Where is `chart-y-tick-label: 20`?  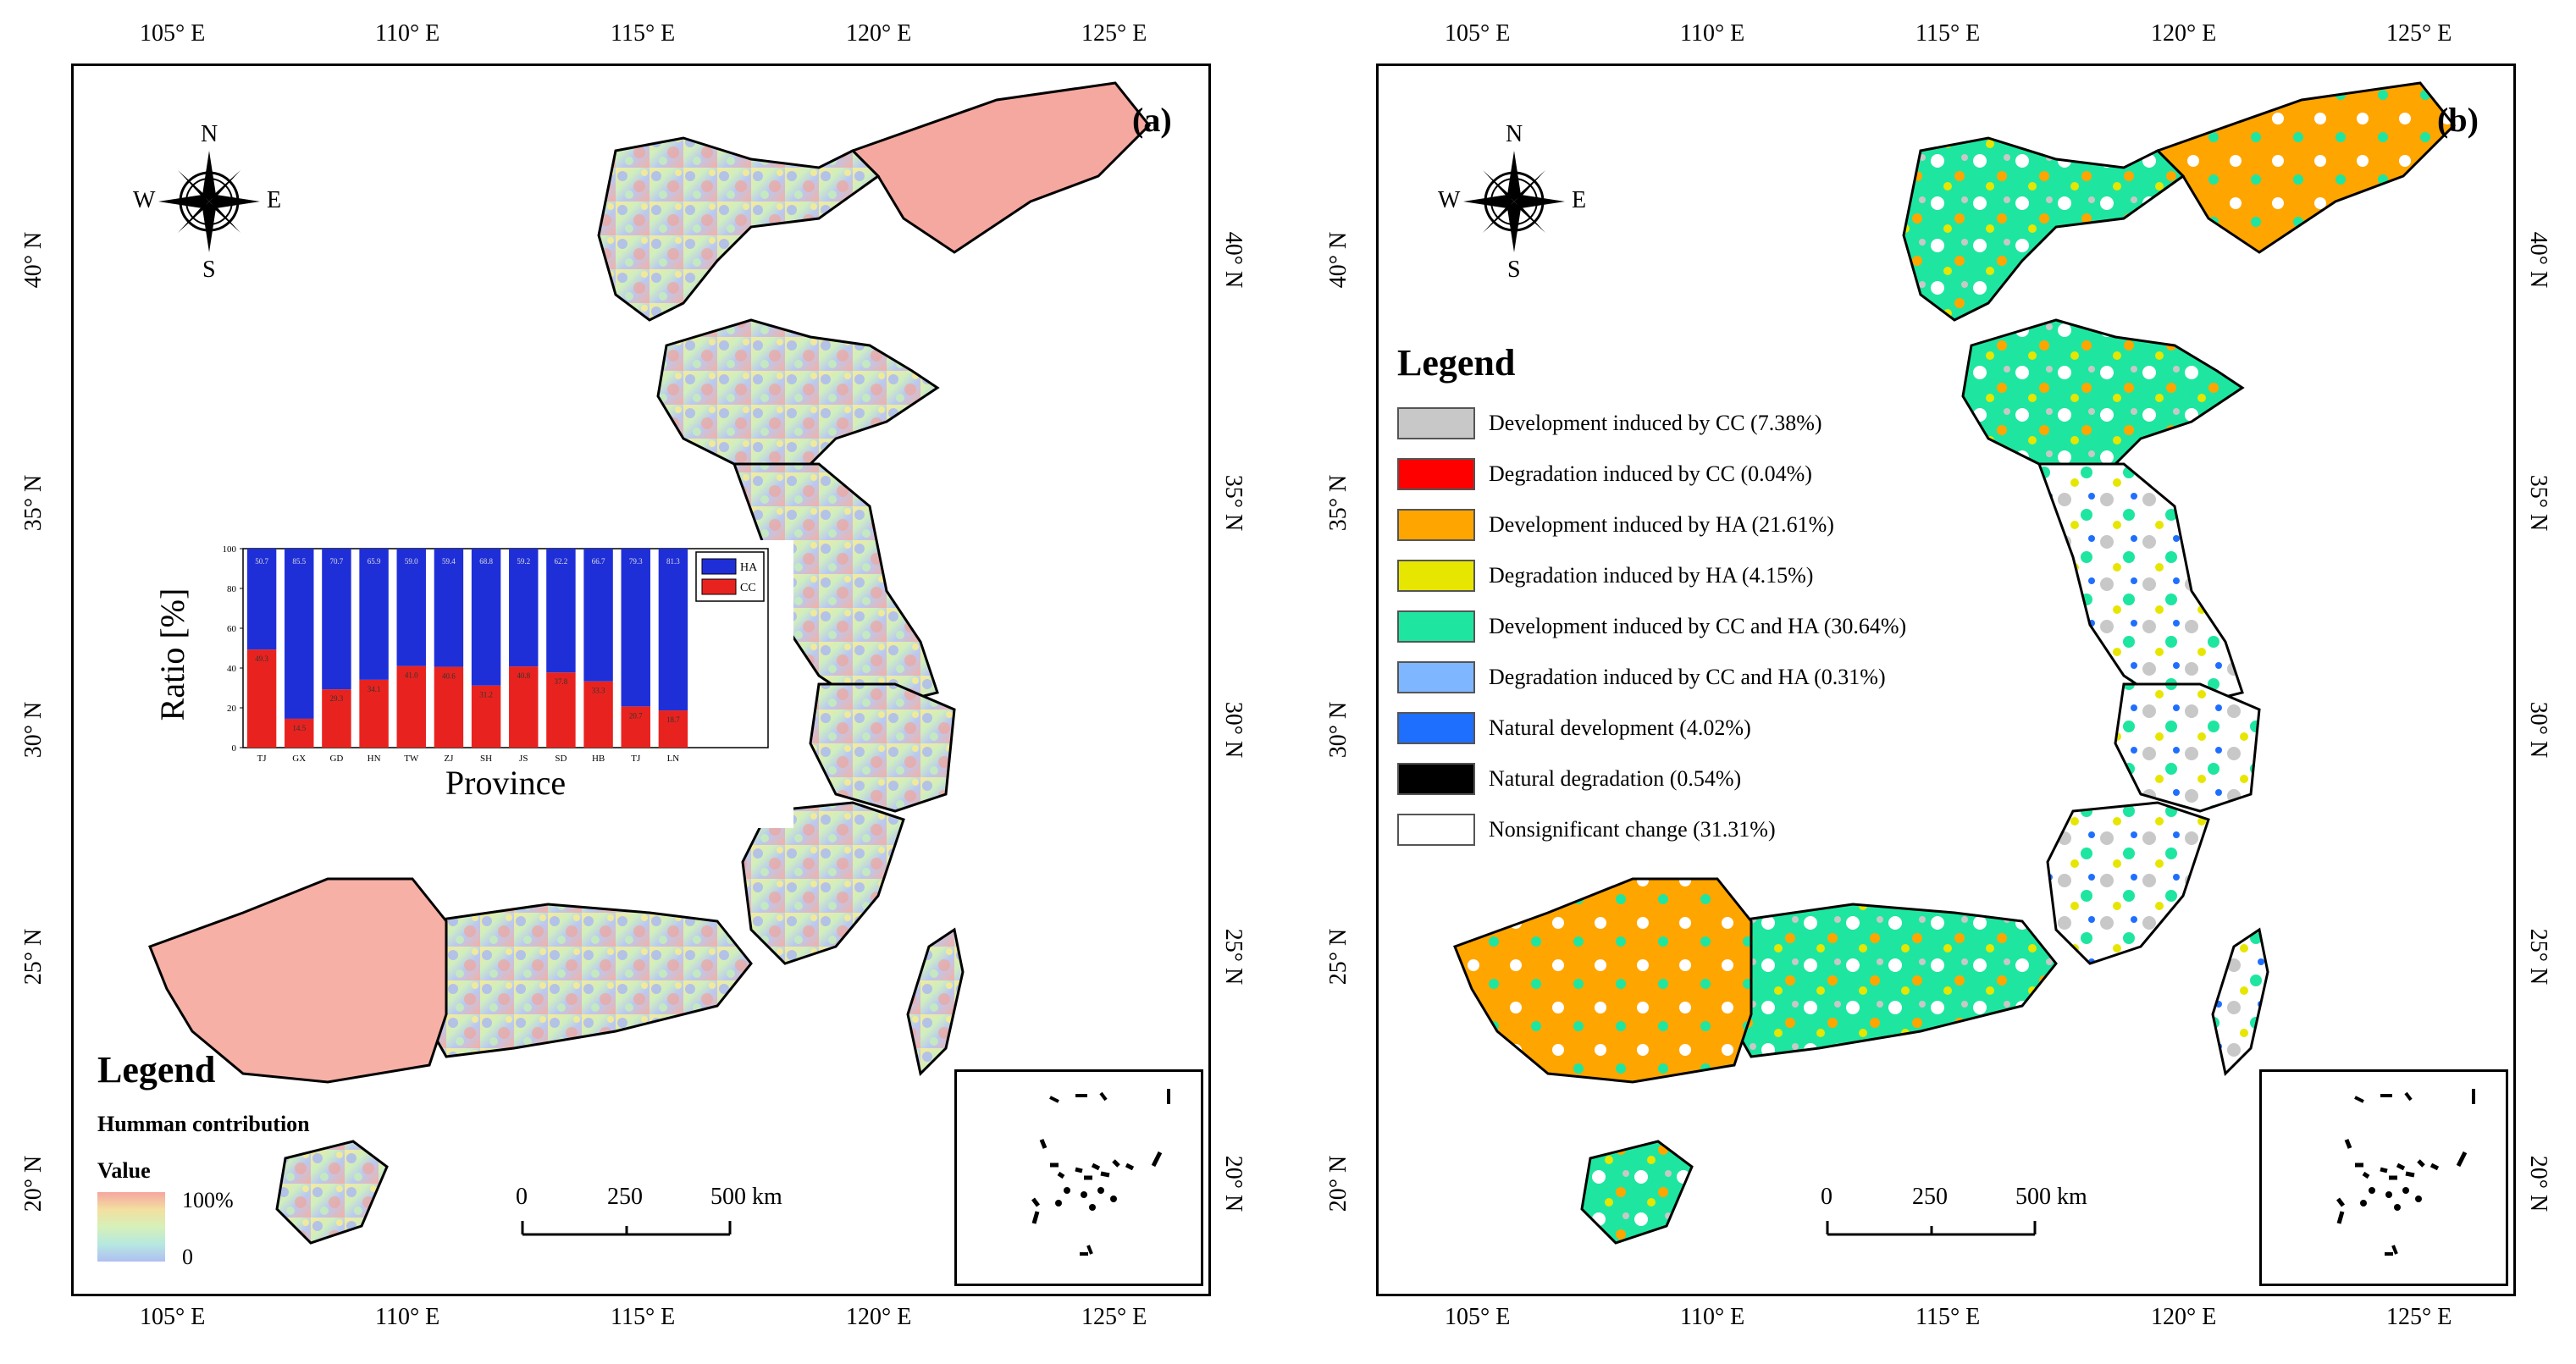 chart-y-tick-label: 20 is located at coordinates (232, 709).